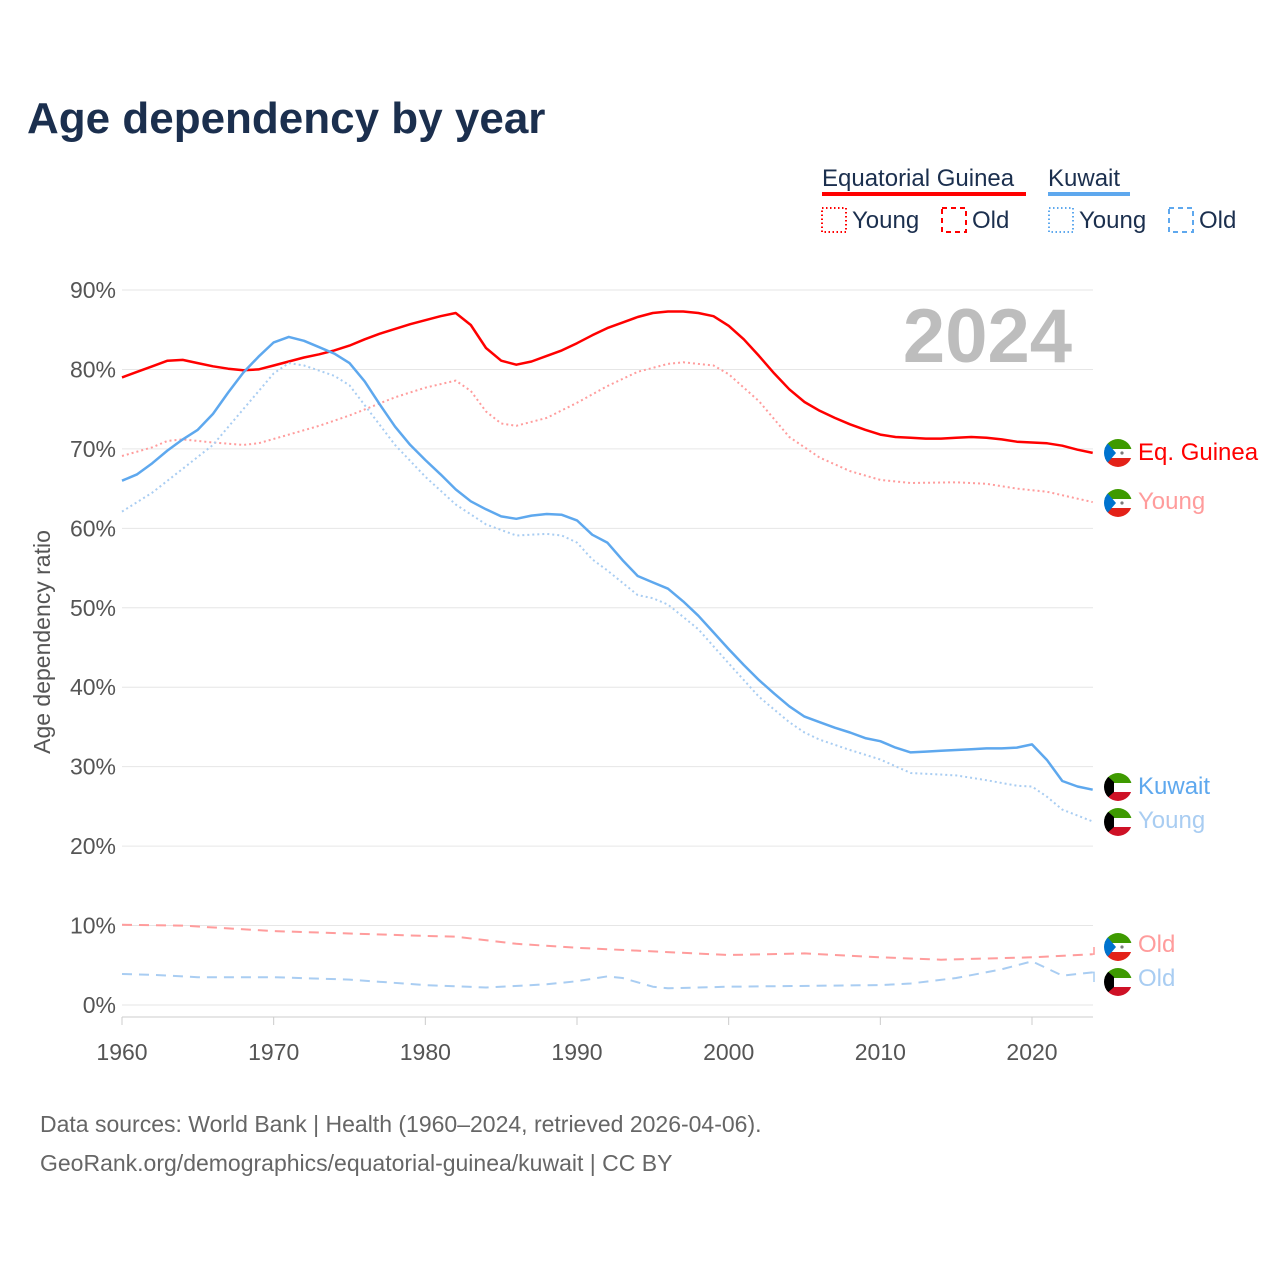 The height and width of the screenshot is (1280, 1280). What do you see at coordinates (1198, 452) in the screenshot?
I see `end-label: Eq. Guinea` at bounding box center [1198, 452].